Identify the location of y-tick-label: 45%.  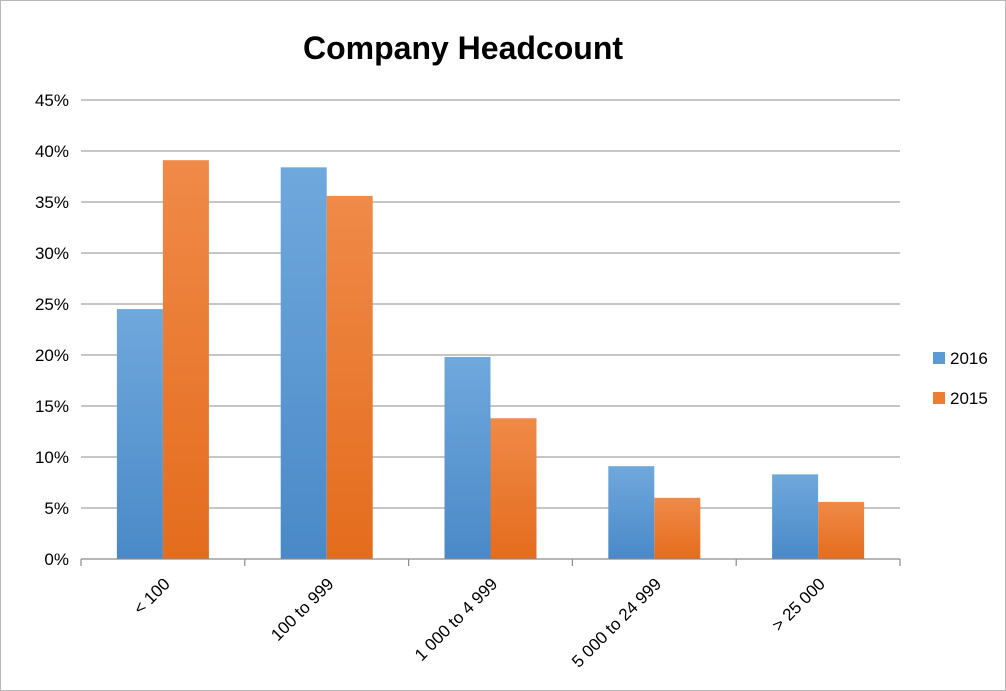
(52, 100).